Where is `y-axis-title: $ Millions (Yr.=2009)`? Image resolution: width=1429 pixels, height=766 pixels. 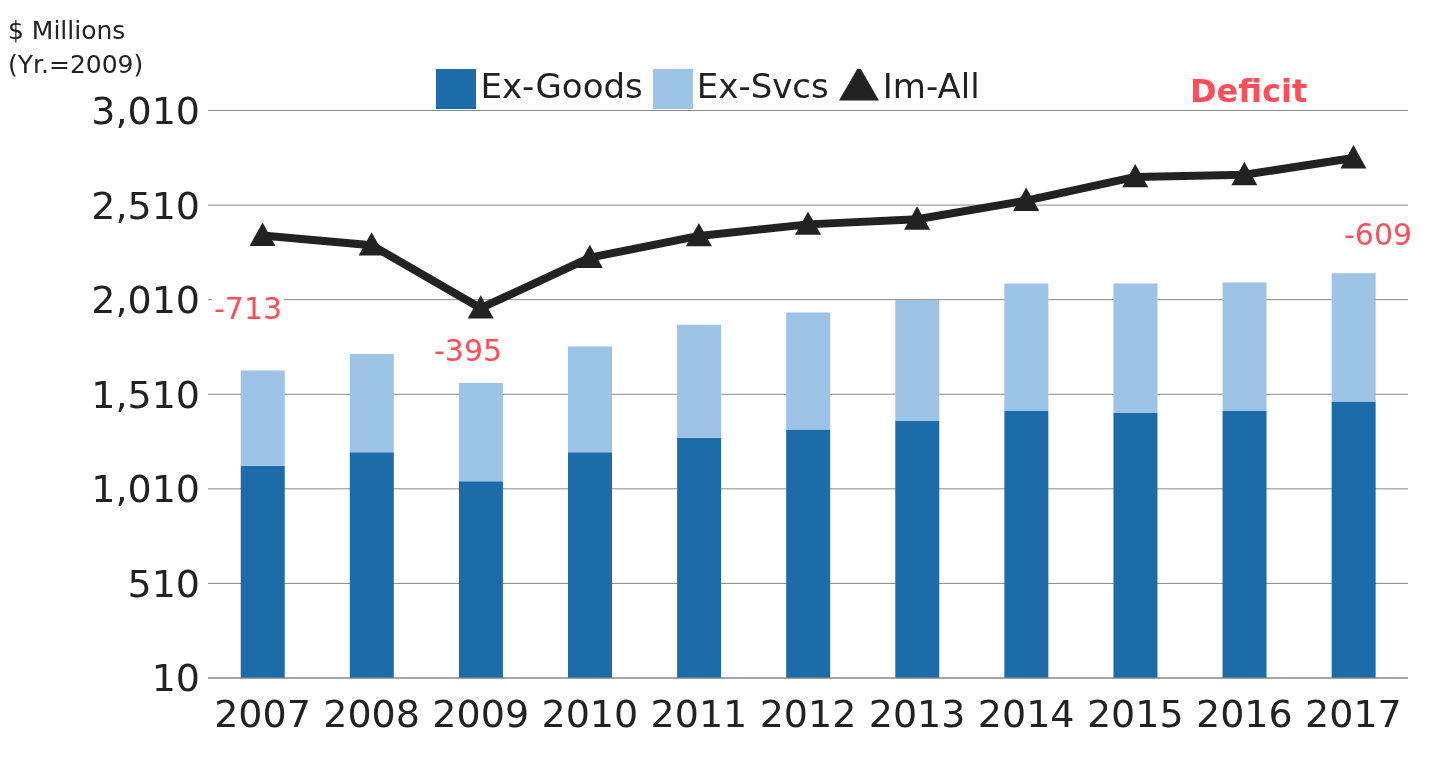 y-axis-title: $ Millions (Yr.=2009) is located at coordinates (76, 48).